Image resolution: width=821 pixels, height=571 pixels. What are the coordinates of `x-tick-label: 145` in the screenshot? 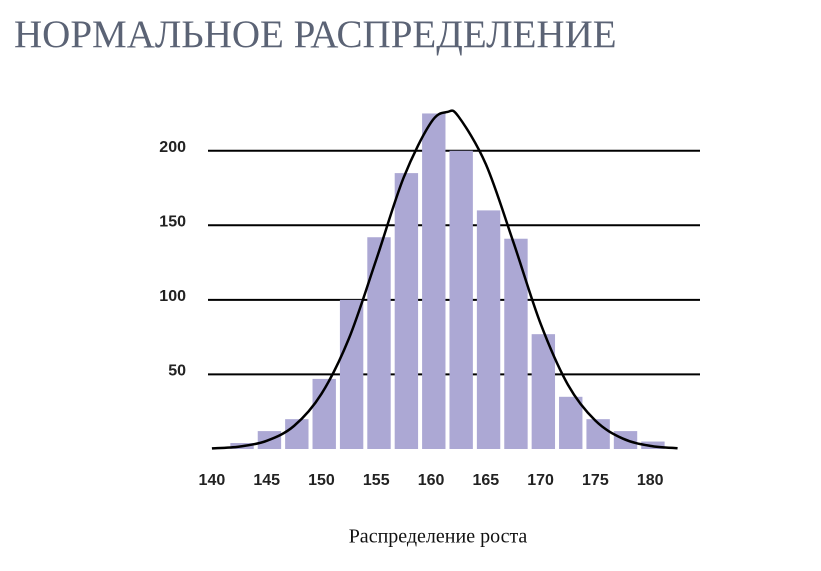 It's located at (266, 480).